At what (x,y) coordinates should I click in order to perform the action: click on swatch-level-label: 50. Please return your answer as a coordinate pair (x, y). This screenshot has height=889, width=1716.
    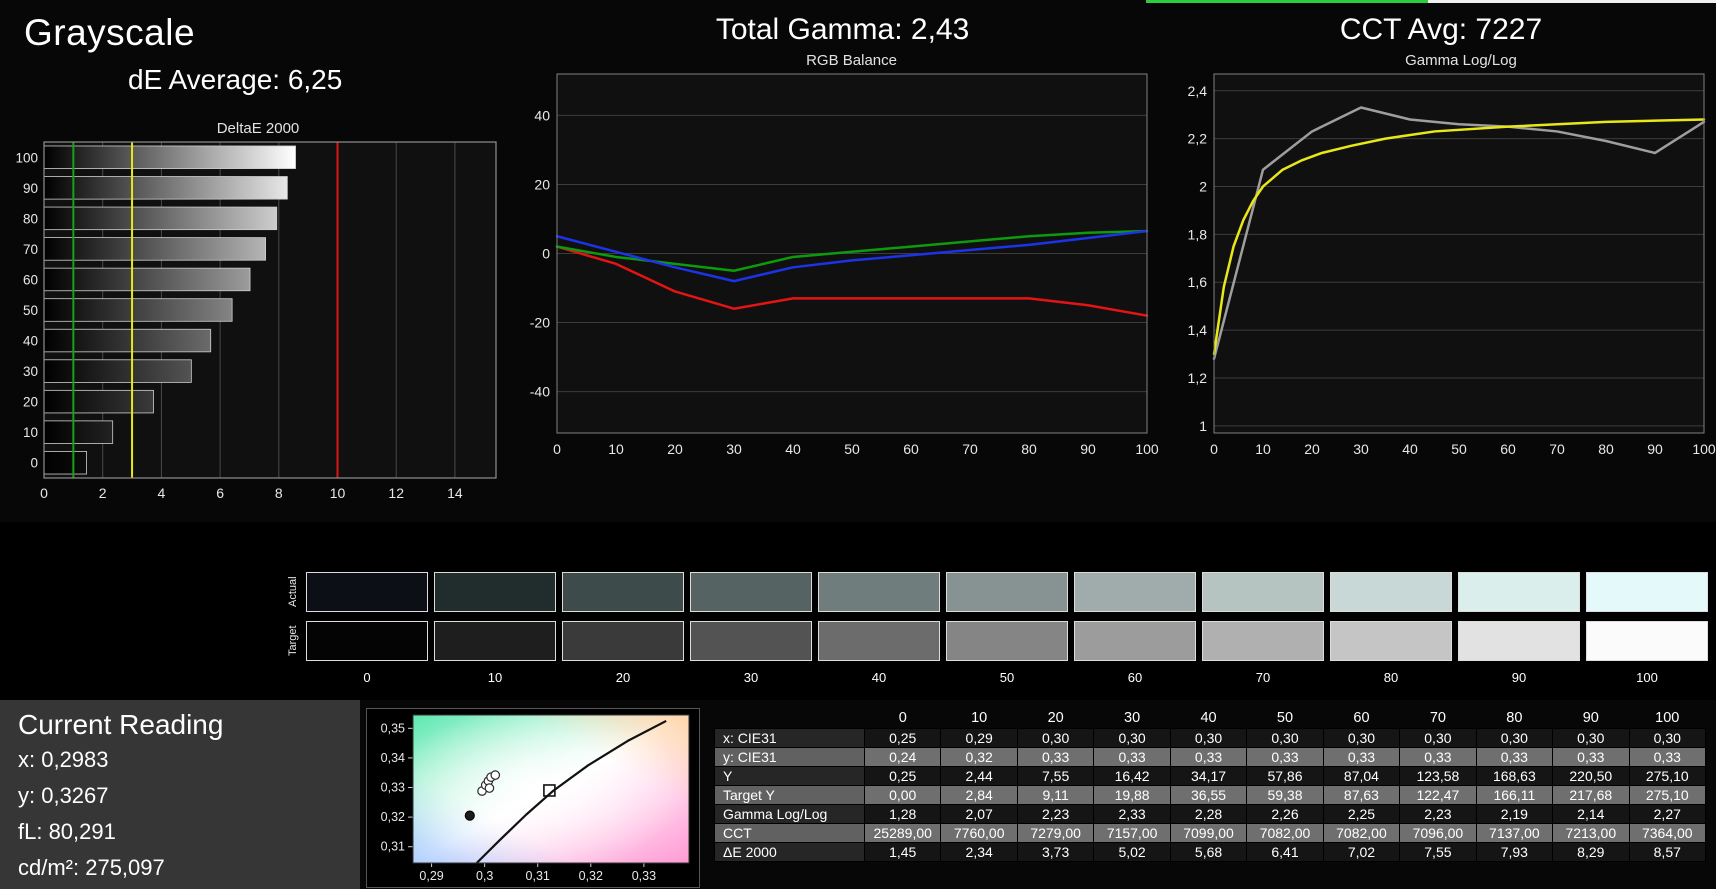
    Looking at the image, I should click on (1007, 677).